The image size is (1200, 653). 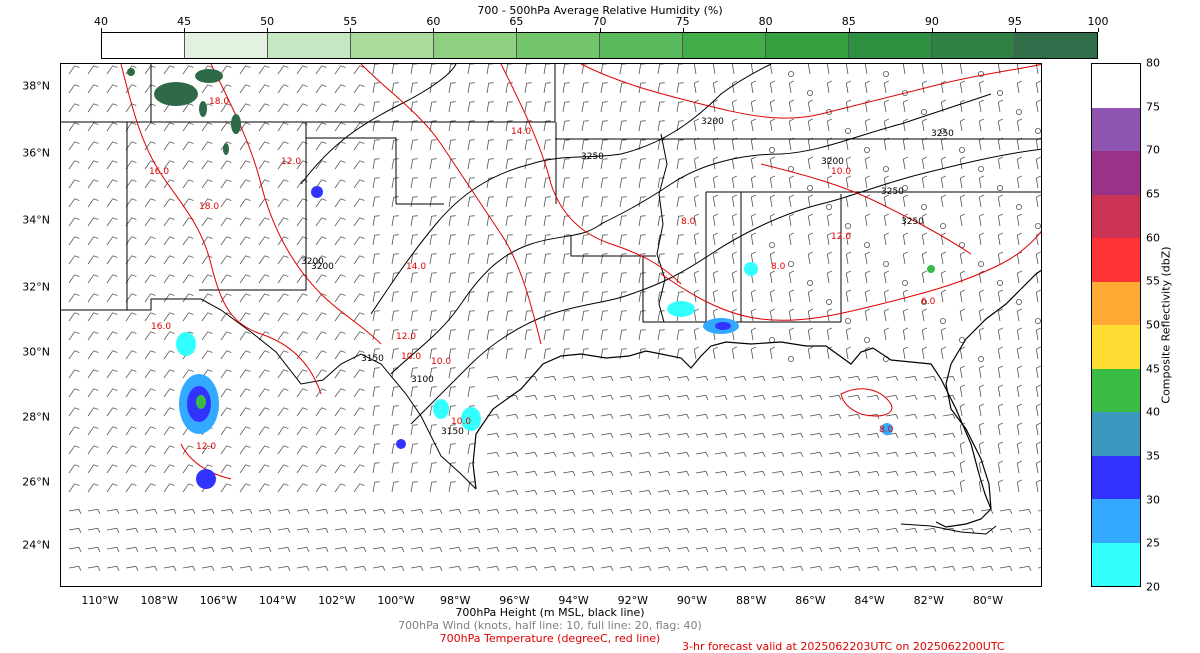 I want to click on reflectivity-tick-label: 50, so click(x=1153, y=325).